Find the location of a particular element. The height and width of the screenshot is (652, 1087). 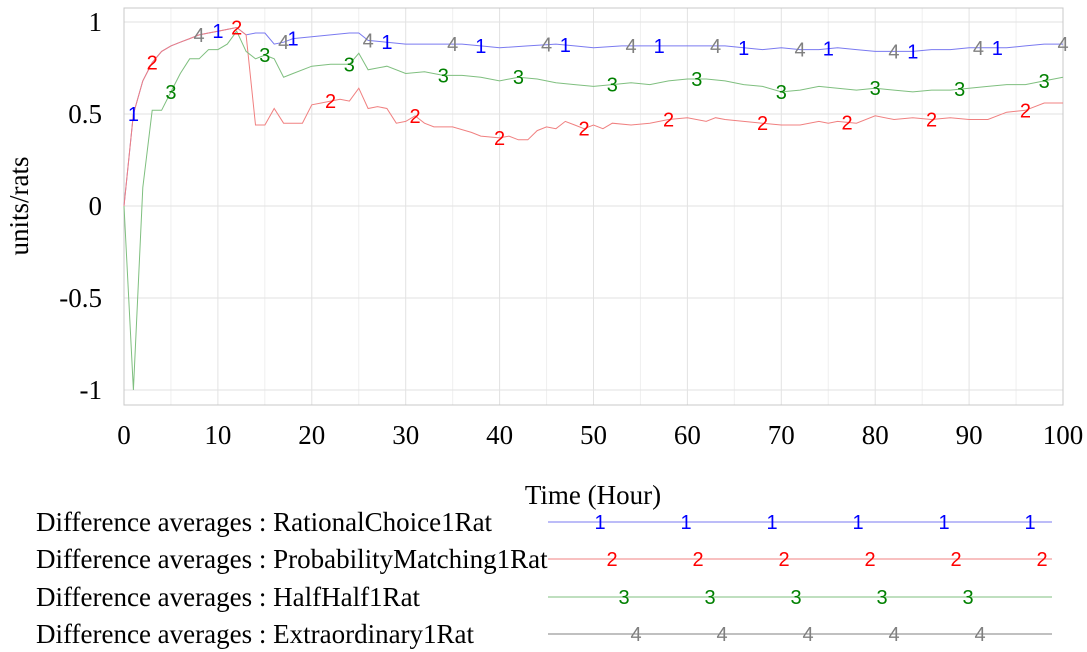

y-tick-label: -1 is located at coordinates (91, 390).